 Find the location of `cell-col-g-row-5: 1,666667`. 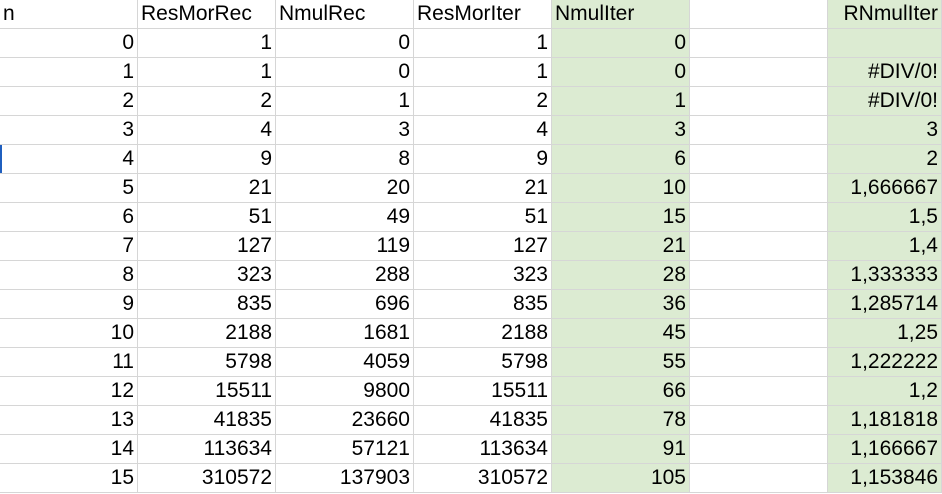

cell-col-g-row-5: 1,666667 is located at coordinates (885, 188).